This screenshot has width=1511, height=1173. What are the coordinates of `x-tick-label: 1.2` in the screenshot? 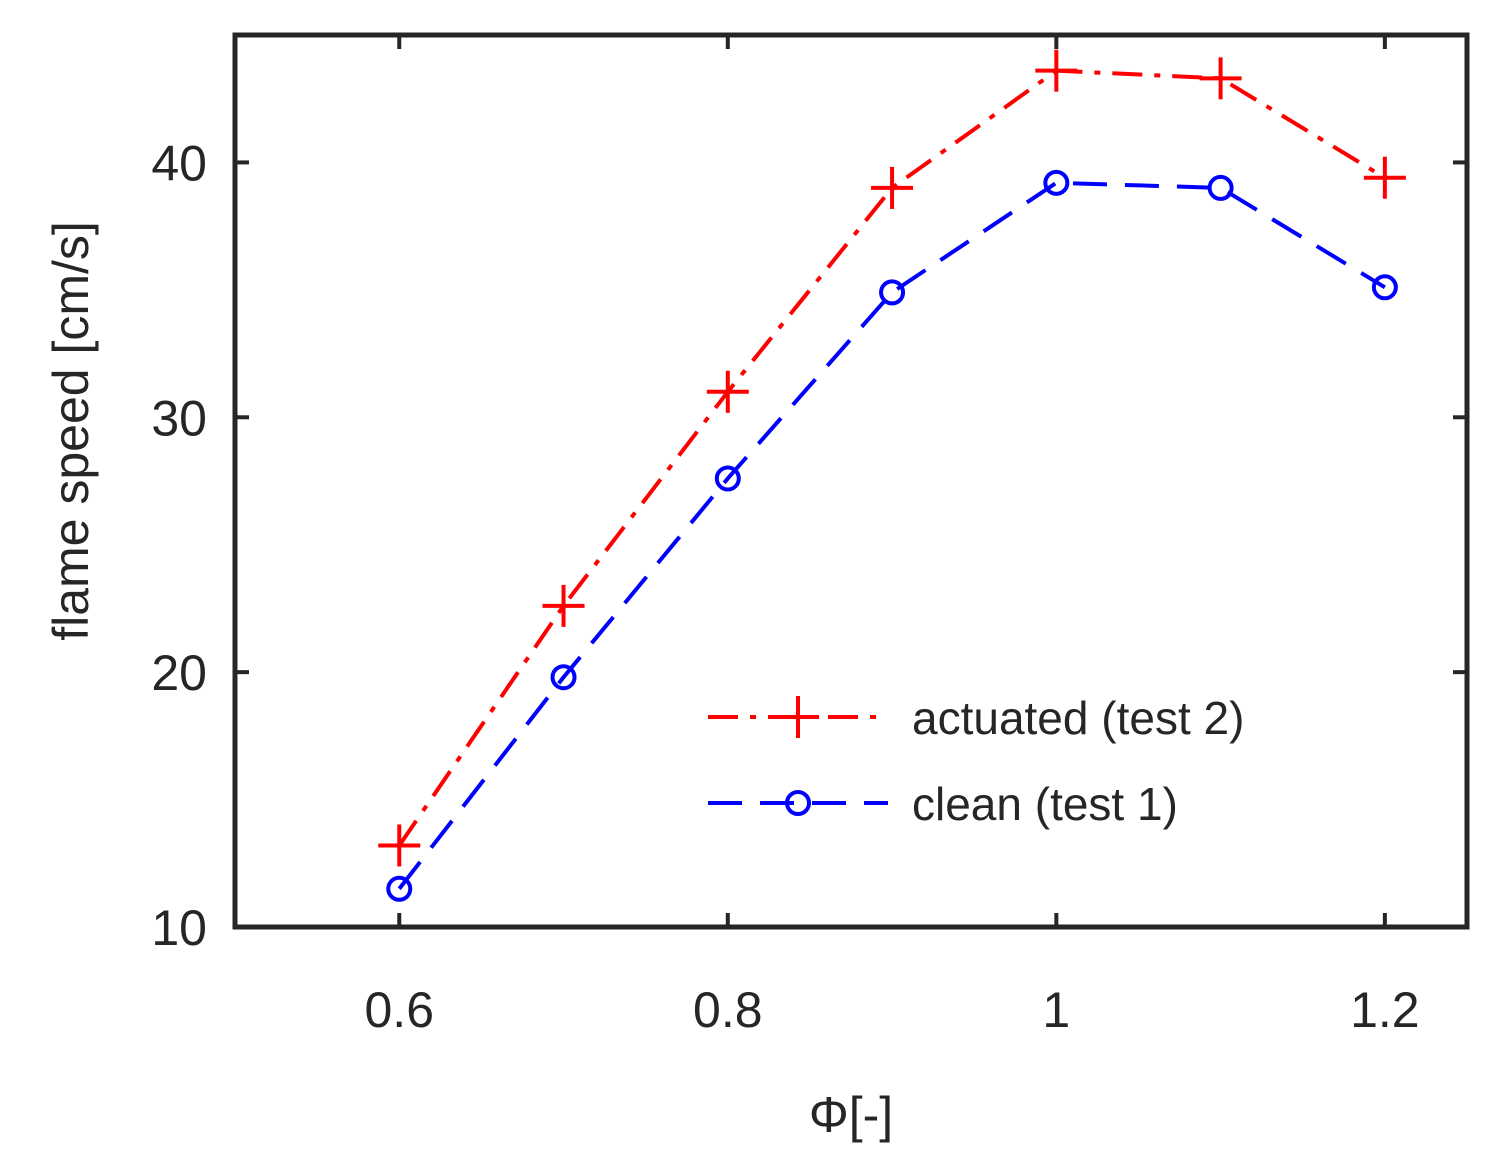 It's located at (1385, 1010).